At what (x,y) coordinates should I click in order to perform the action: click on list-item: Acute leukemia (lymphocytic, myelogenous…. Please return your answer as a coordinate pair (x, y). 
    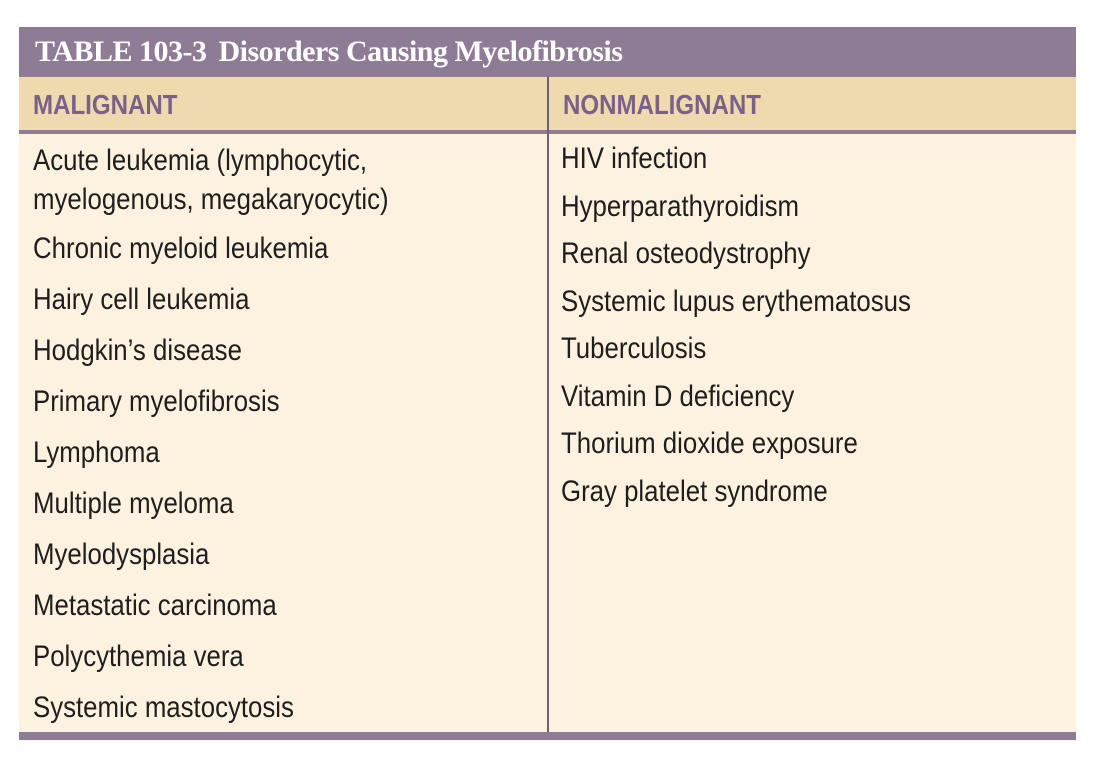
    Looking at the image, I should click on (211, 180).